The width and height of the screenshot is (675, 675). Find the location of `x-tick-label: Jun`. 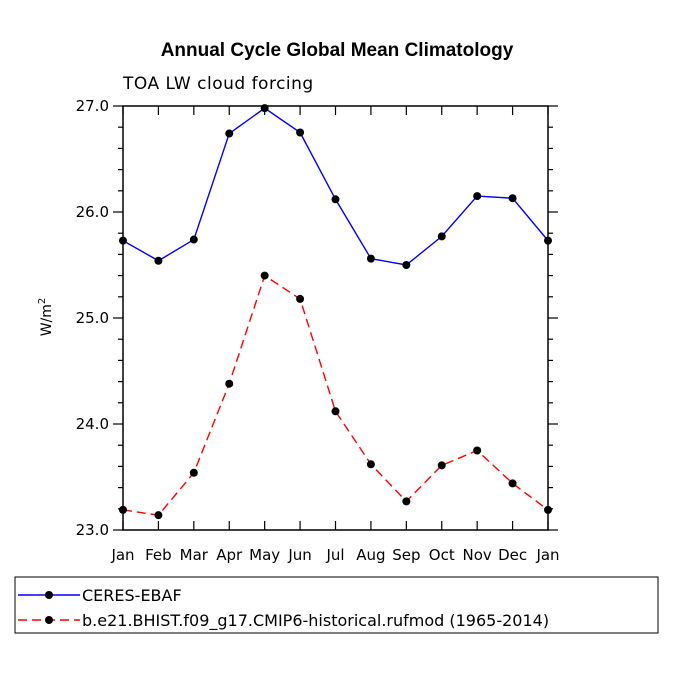

x-tick-label: Jun is located at coordinates (299, 555).